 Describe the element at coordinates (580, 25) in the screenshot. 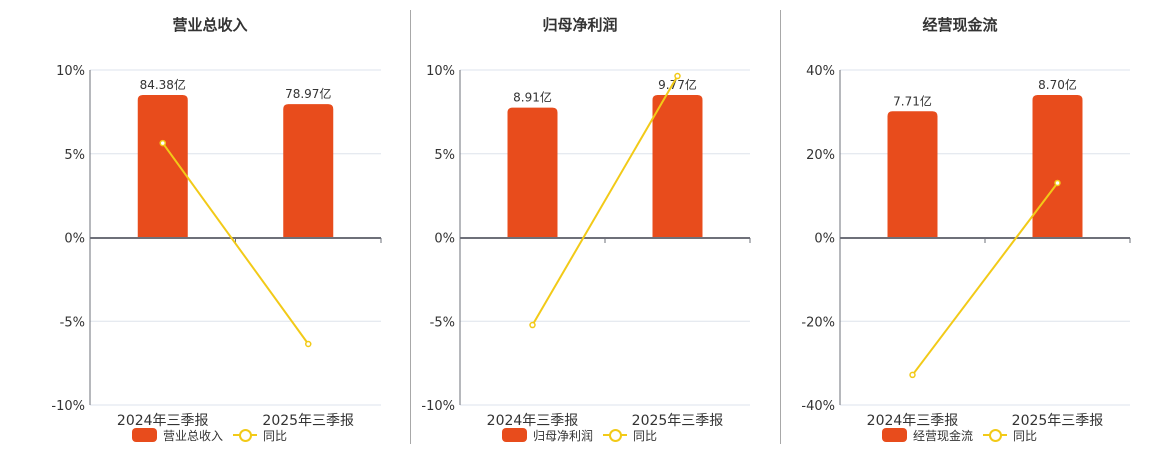

I see `chart-title: 归母净利润` at that location.